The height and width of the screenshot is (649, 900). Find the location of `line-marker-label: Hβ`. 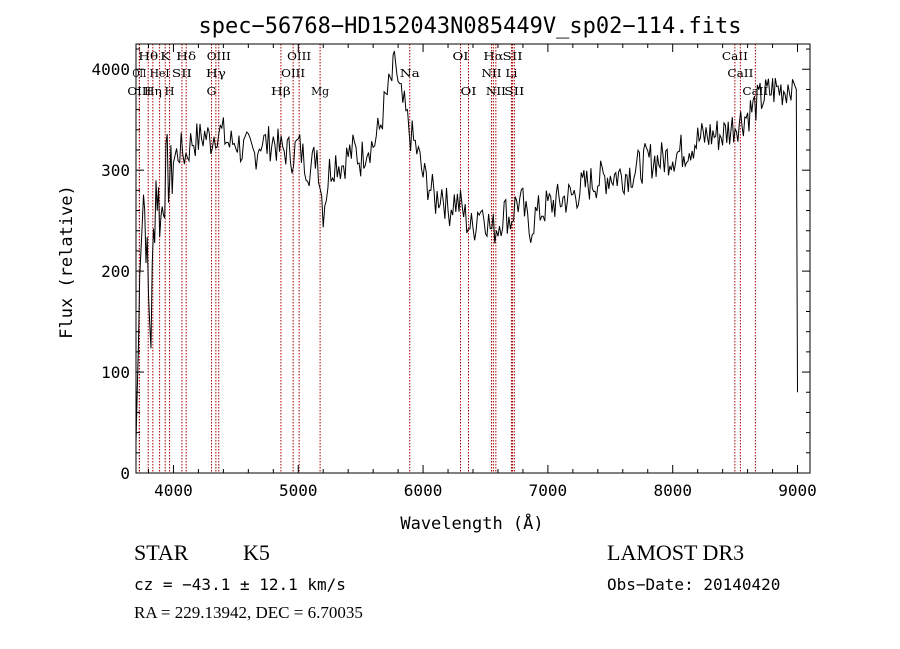

line-marker-label: Hβ is located at coordinates (281, 91).